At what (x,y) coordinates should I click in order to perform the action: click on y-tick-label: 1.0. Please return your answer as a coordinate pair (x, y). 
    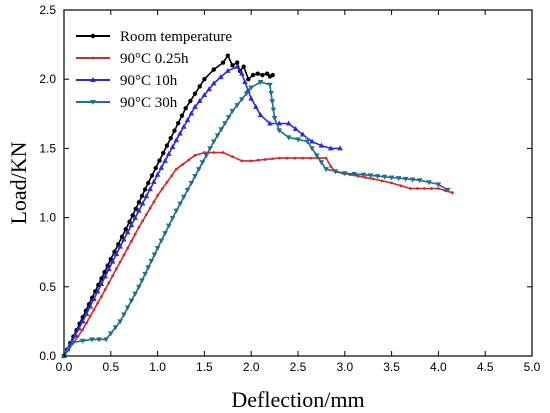
    Looking at the image, I should click on (47, 218).